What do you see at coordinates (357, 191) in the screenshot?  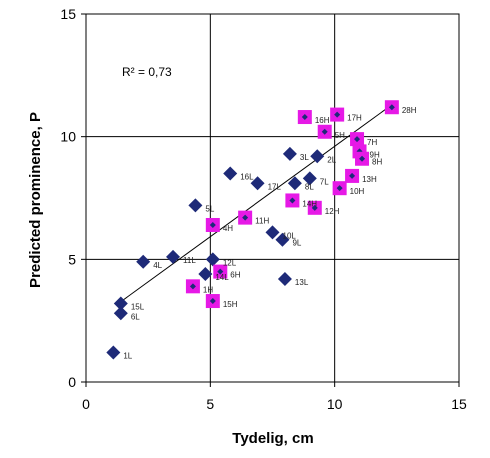 I see `point-label: 10H` at bounding box center [357, 191].